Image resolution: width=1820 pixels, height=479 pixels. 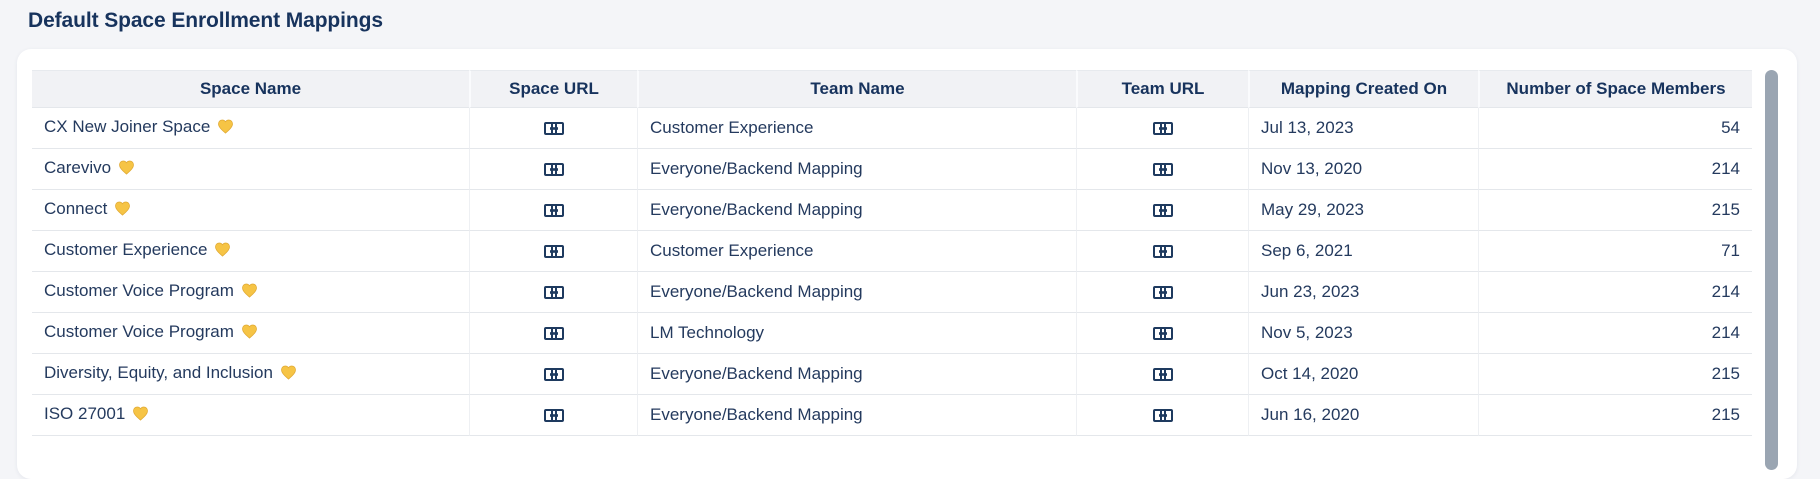 What do you see at coordinates (1313, 209) in the screenshot?
I see `created-on-text: May 29, 2023` at bounding box center [1313, 209].